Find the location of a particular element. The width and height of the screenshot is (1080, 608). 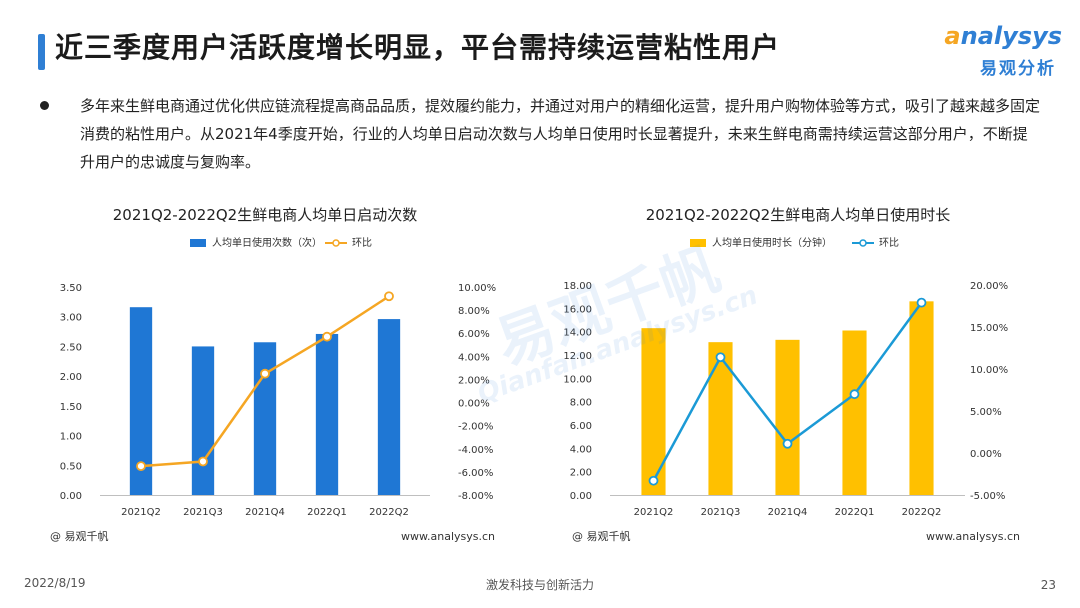

y-left-tick-label: 3.50 is located at coordinates (71, 288).